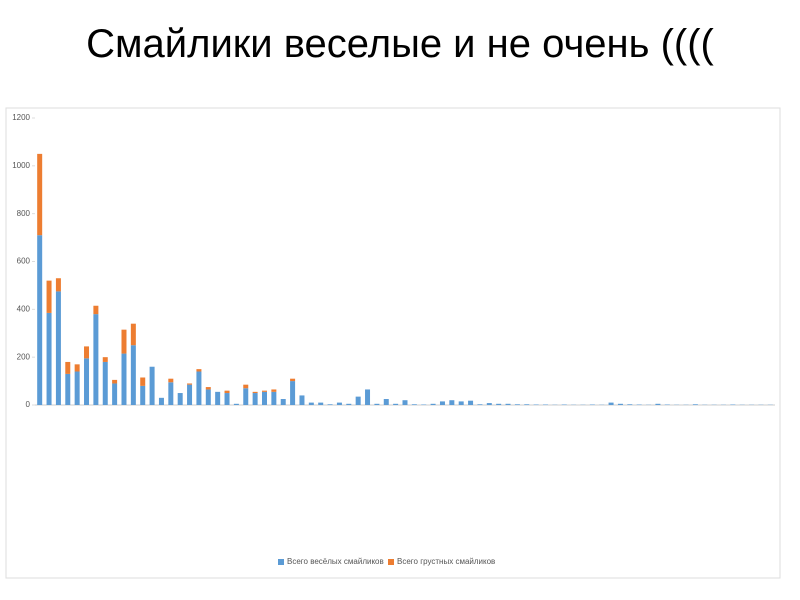  I want to click on legend-label: Всего грустных смайликов, so click(446, 561).